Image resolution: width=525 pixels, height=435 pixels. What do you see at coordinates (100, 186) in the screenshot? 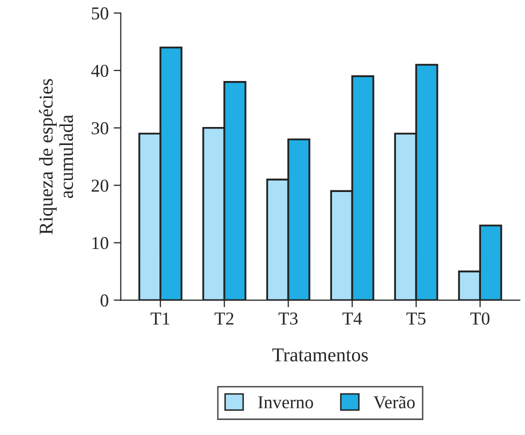
I see `y-tick-label: 20` at bounding box center [100, 186].